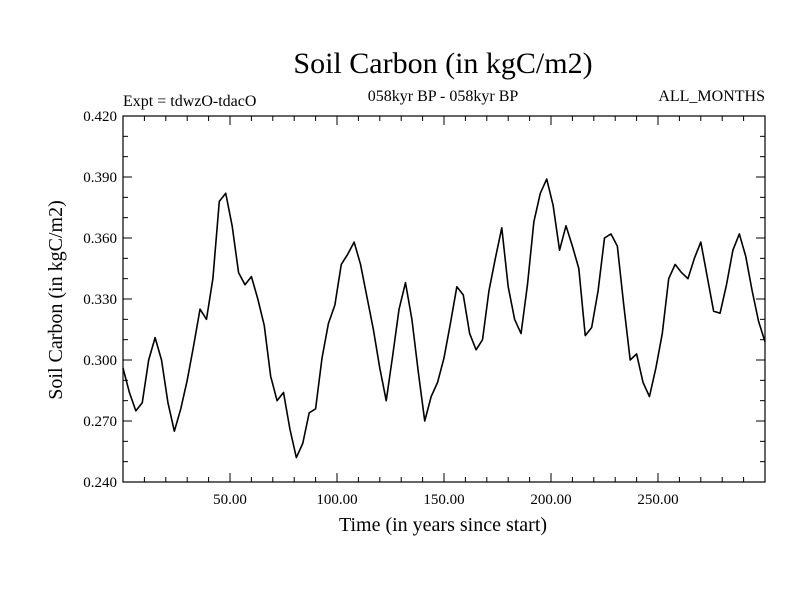  What do you see at coordinates (657, 500) in the screenshot?
I see `x-tick-label: 250.00` at bounding box center [657, 500].